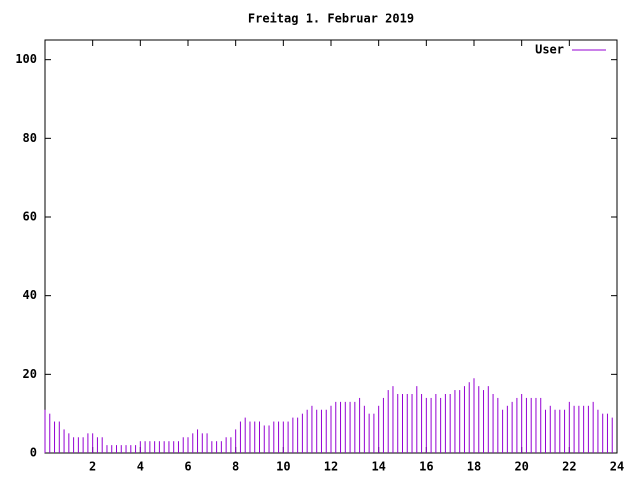  I want to click on y-tick-label: 80, so click(30, 138).